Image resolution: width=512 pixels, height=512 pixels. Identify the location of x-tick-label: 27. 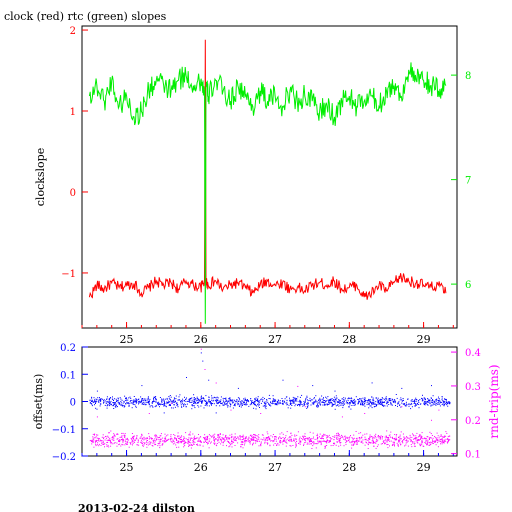
(275, 339).